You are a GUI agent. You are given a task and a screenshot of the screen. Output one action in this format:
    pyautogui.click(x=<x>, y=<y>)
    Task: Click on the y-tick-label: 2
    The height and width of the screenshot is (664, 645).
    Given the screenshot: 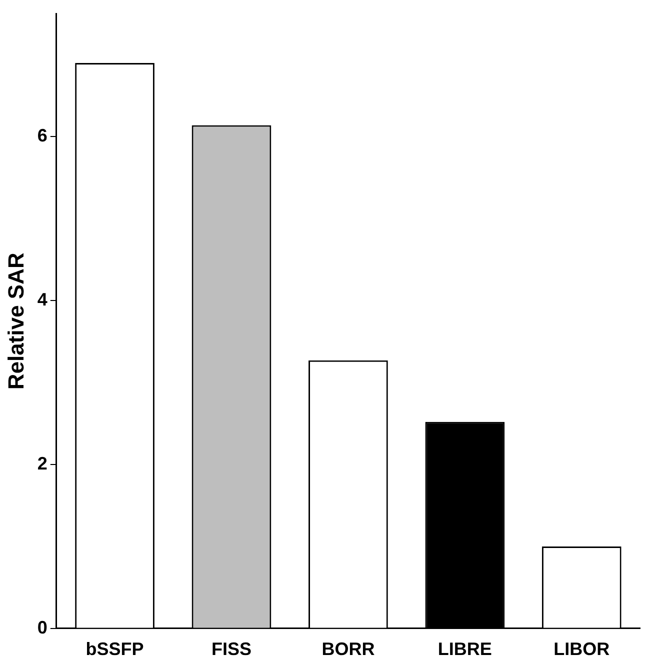 What is the action you would take?
    pyautogui.click(x=42, y=463)
    